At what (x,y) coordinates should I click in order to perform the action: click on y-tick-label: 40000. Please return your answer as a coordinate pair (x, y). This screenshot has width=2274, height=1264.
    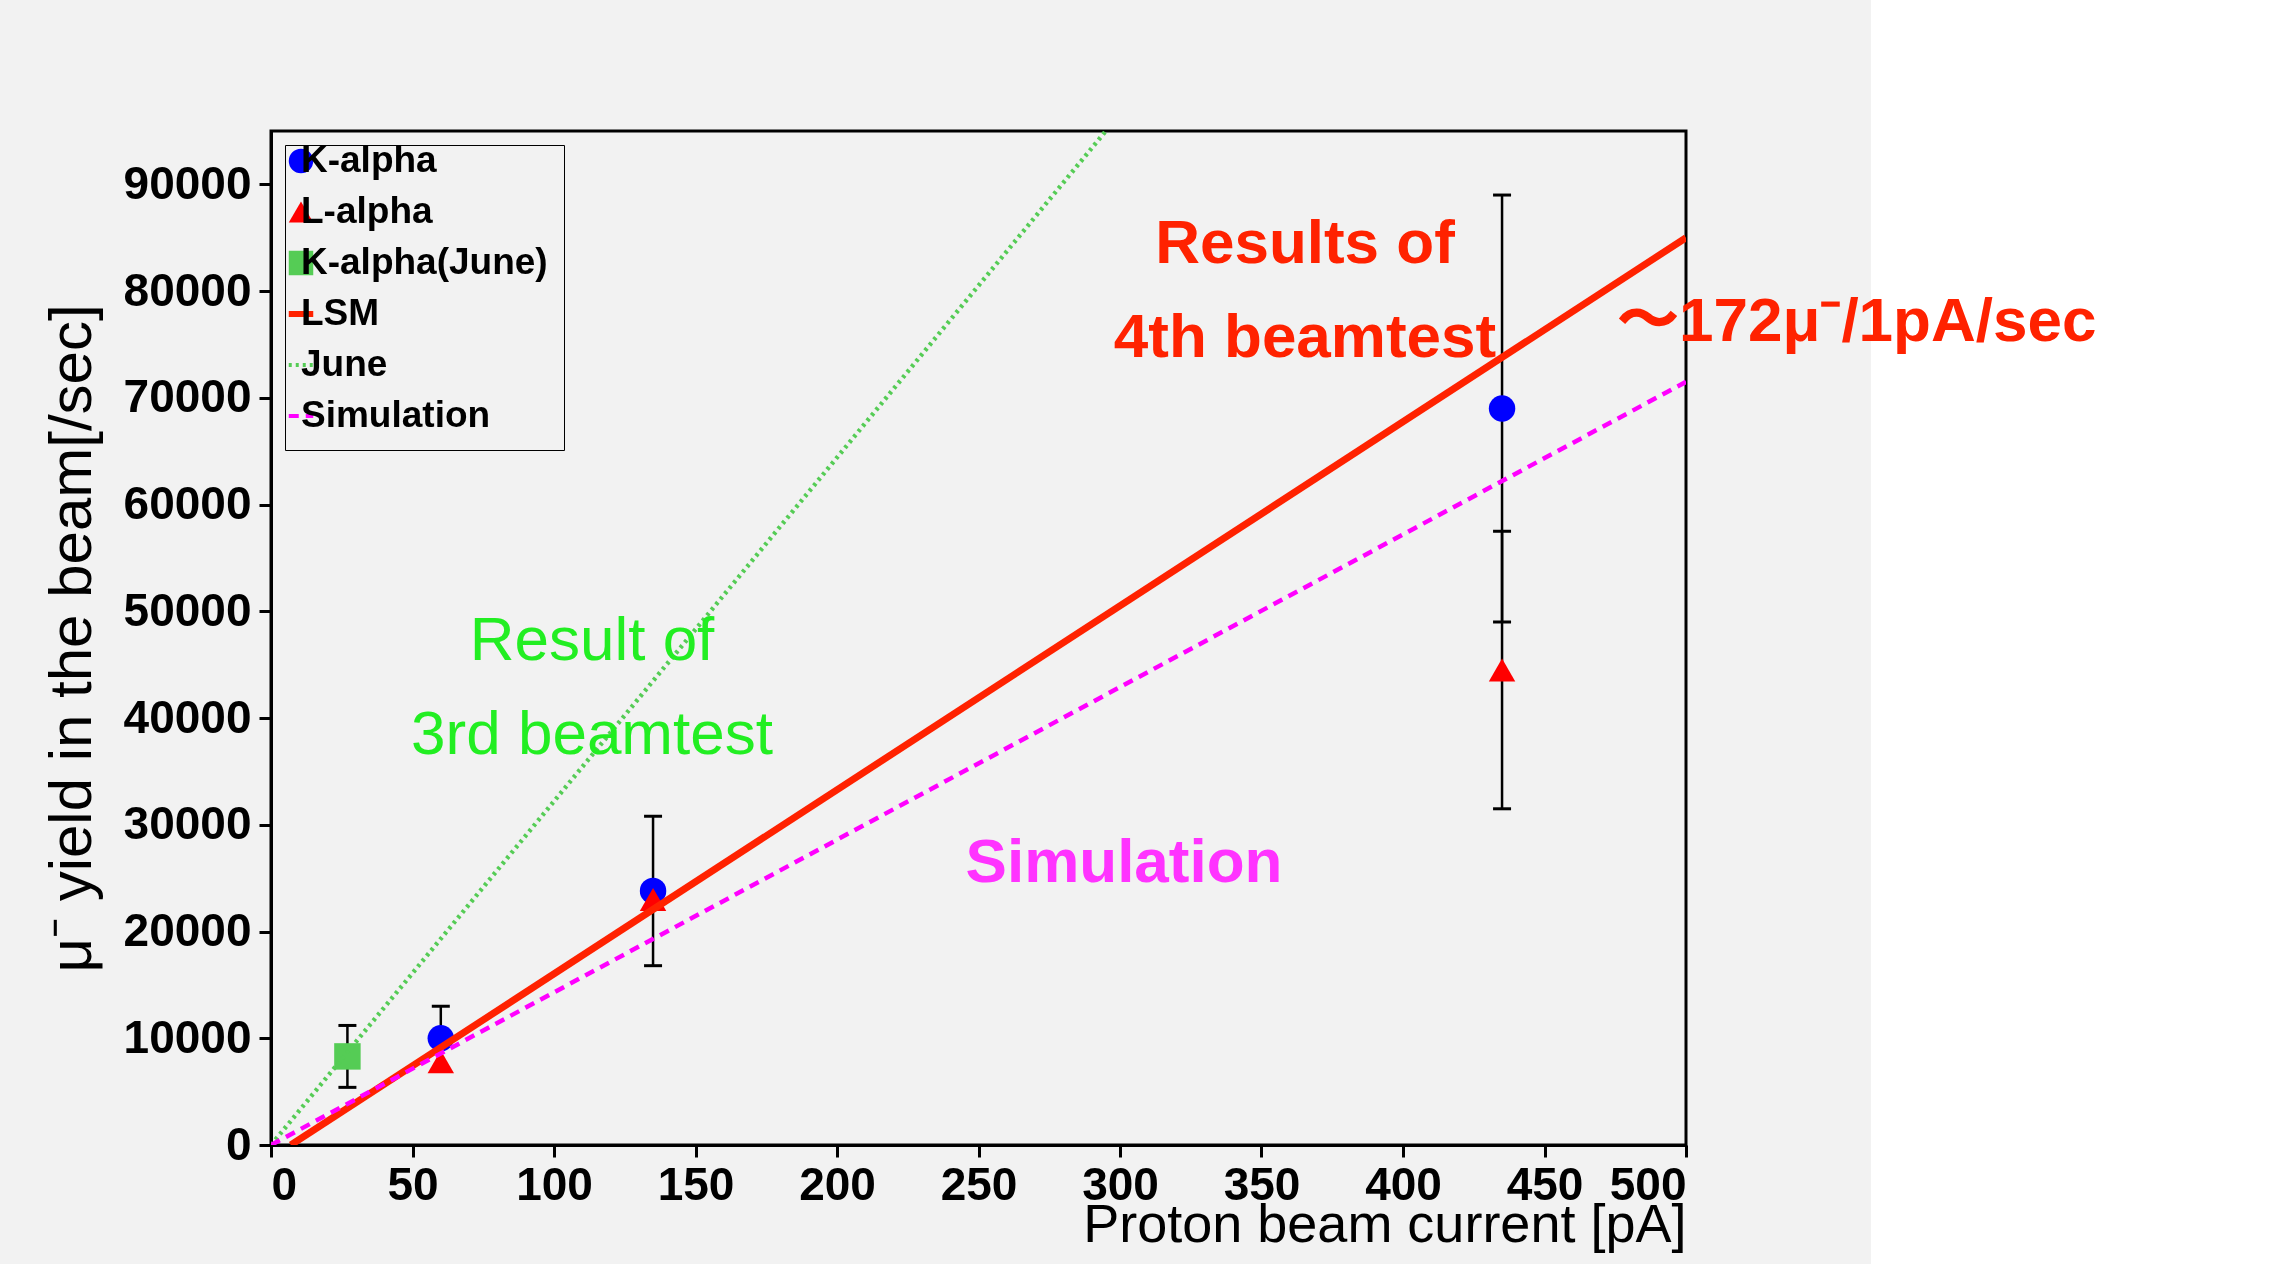
    Looking at the image, I should click on (187, 716).